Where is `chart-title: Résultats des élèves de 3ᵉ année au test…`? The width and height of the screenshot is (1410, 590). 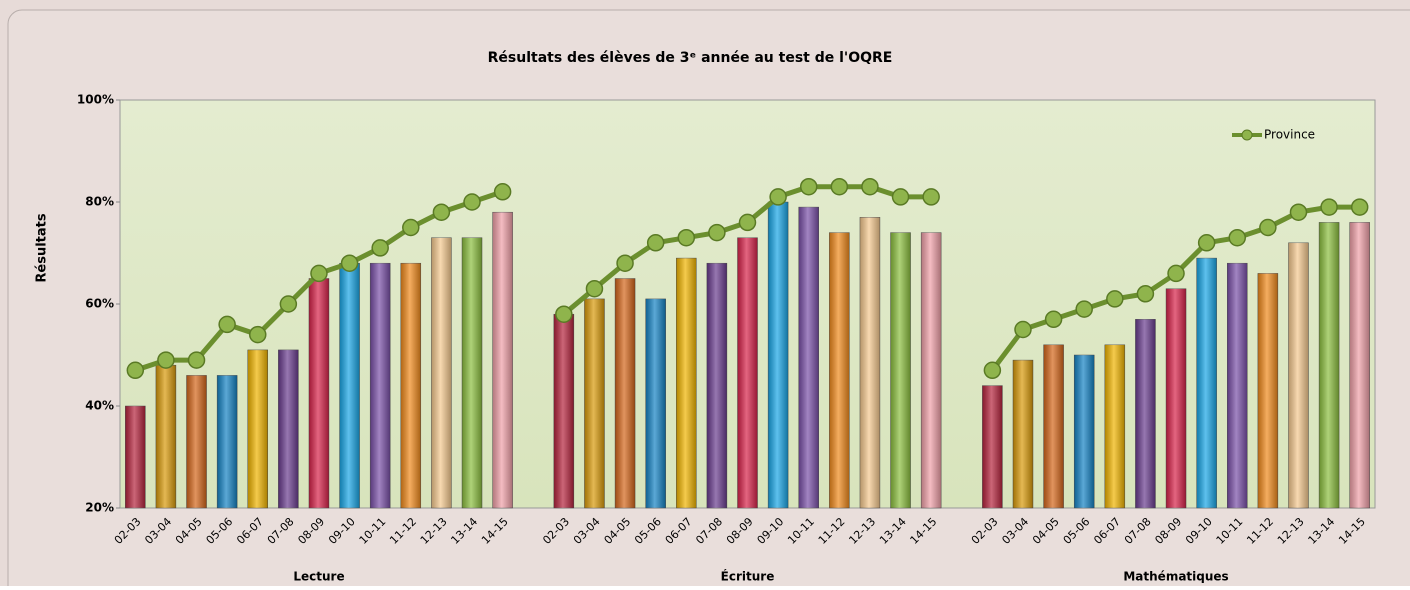 chart-title: Résultats des élèves de 3ᵉ année au test… is located at coordinates (690, 58).